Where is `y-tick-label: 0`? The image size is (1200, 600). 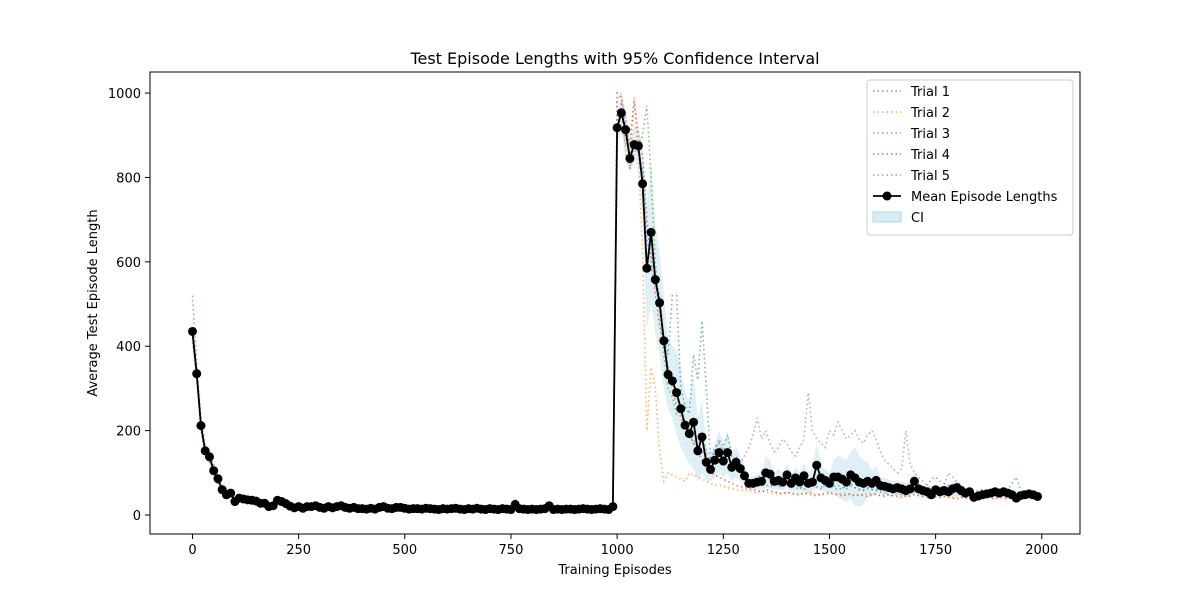
y-tick-label: 0 is located at coordinates (137, 516).